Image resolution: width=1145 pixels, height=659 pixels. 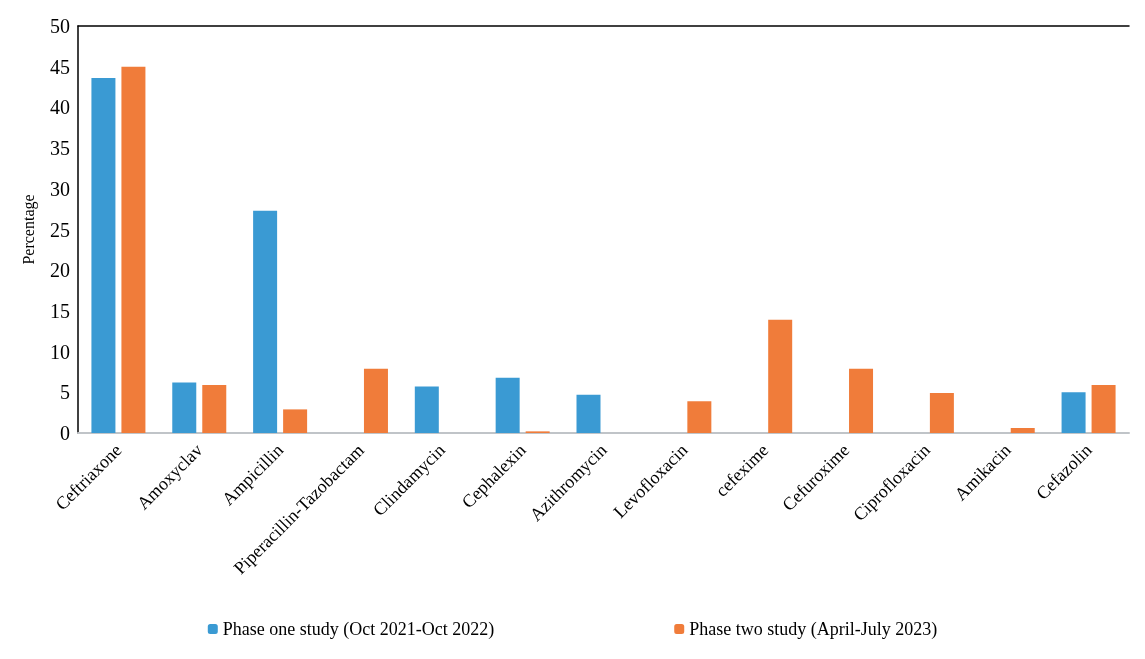 I want to click on y-tick-label: 25, so click(x=60, y=229).